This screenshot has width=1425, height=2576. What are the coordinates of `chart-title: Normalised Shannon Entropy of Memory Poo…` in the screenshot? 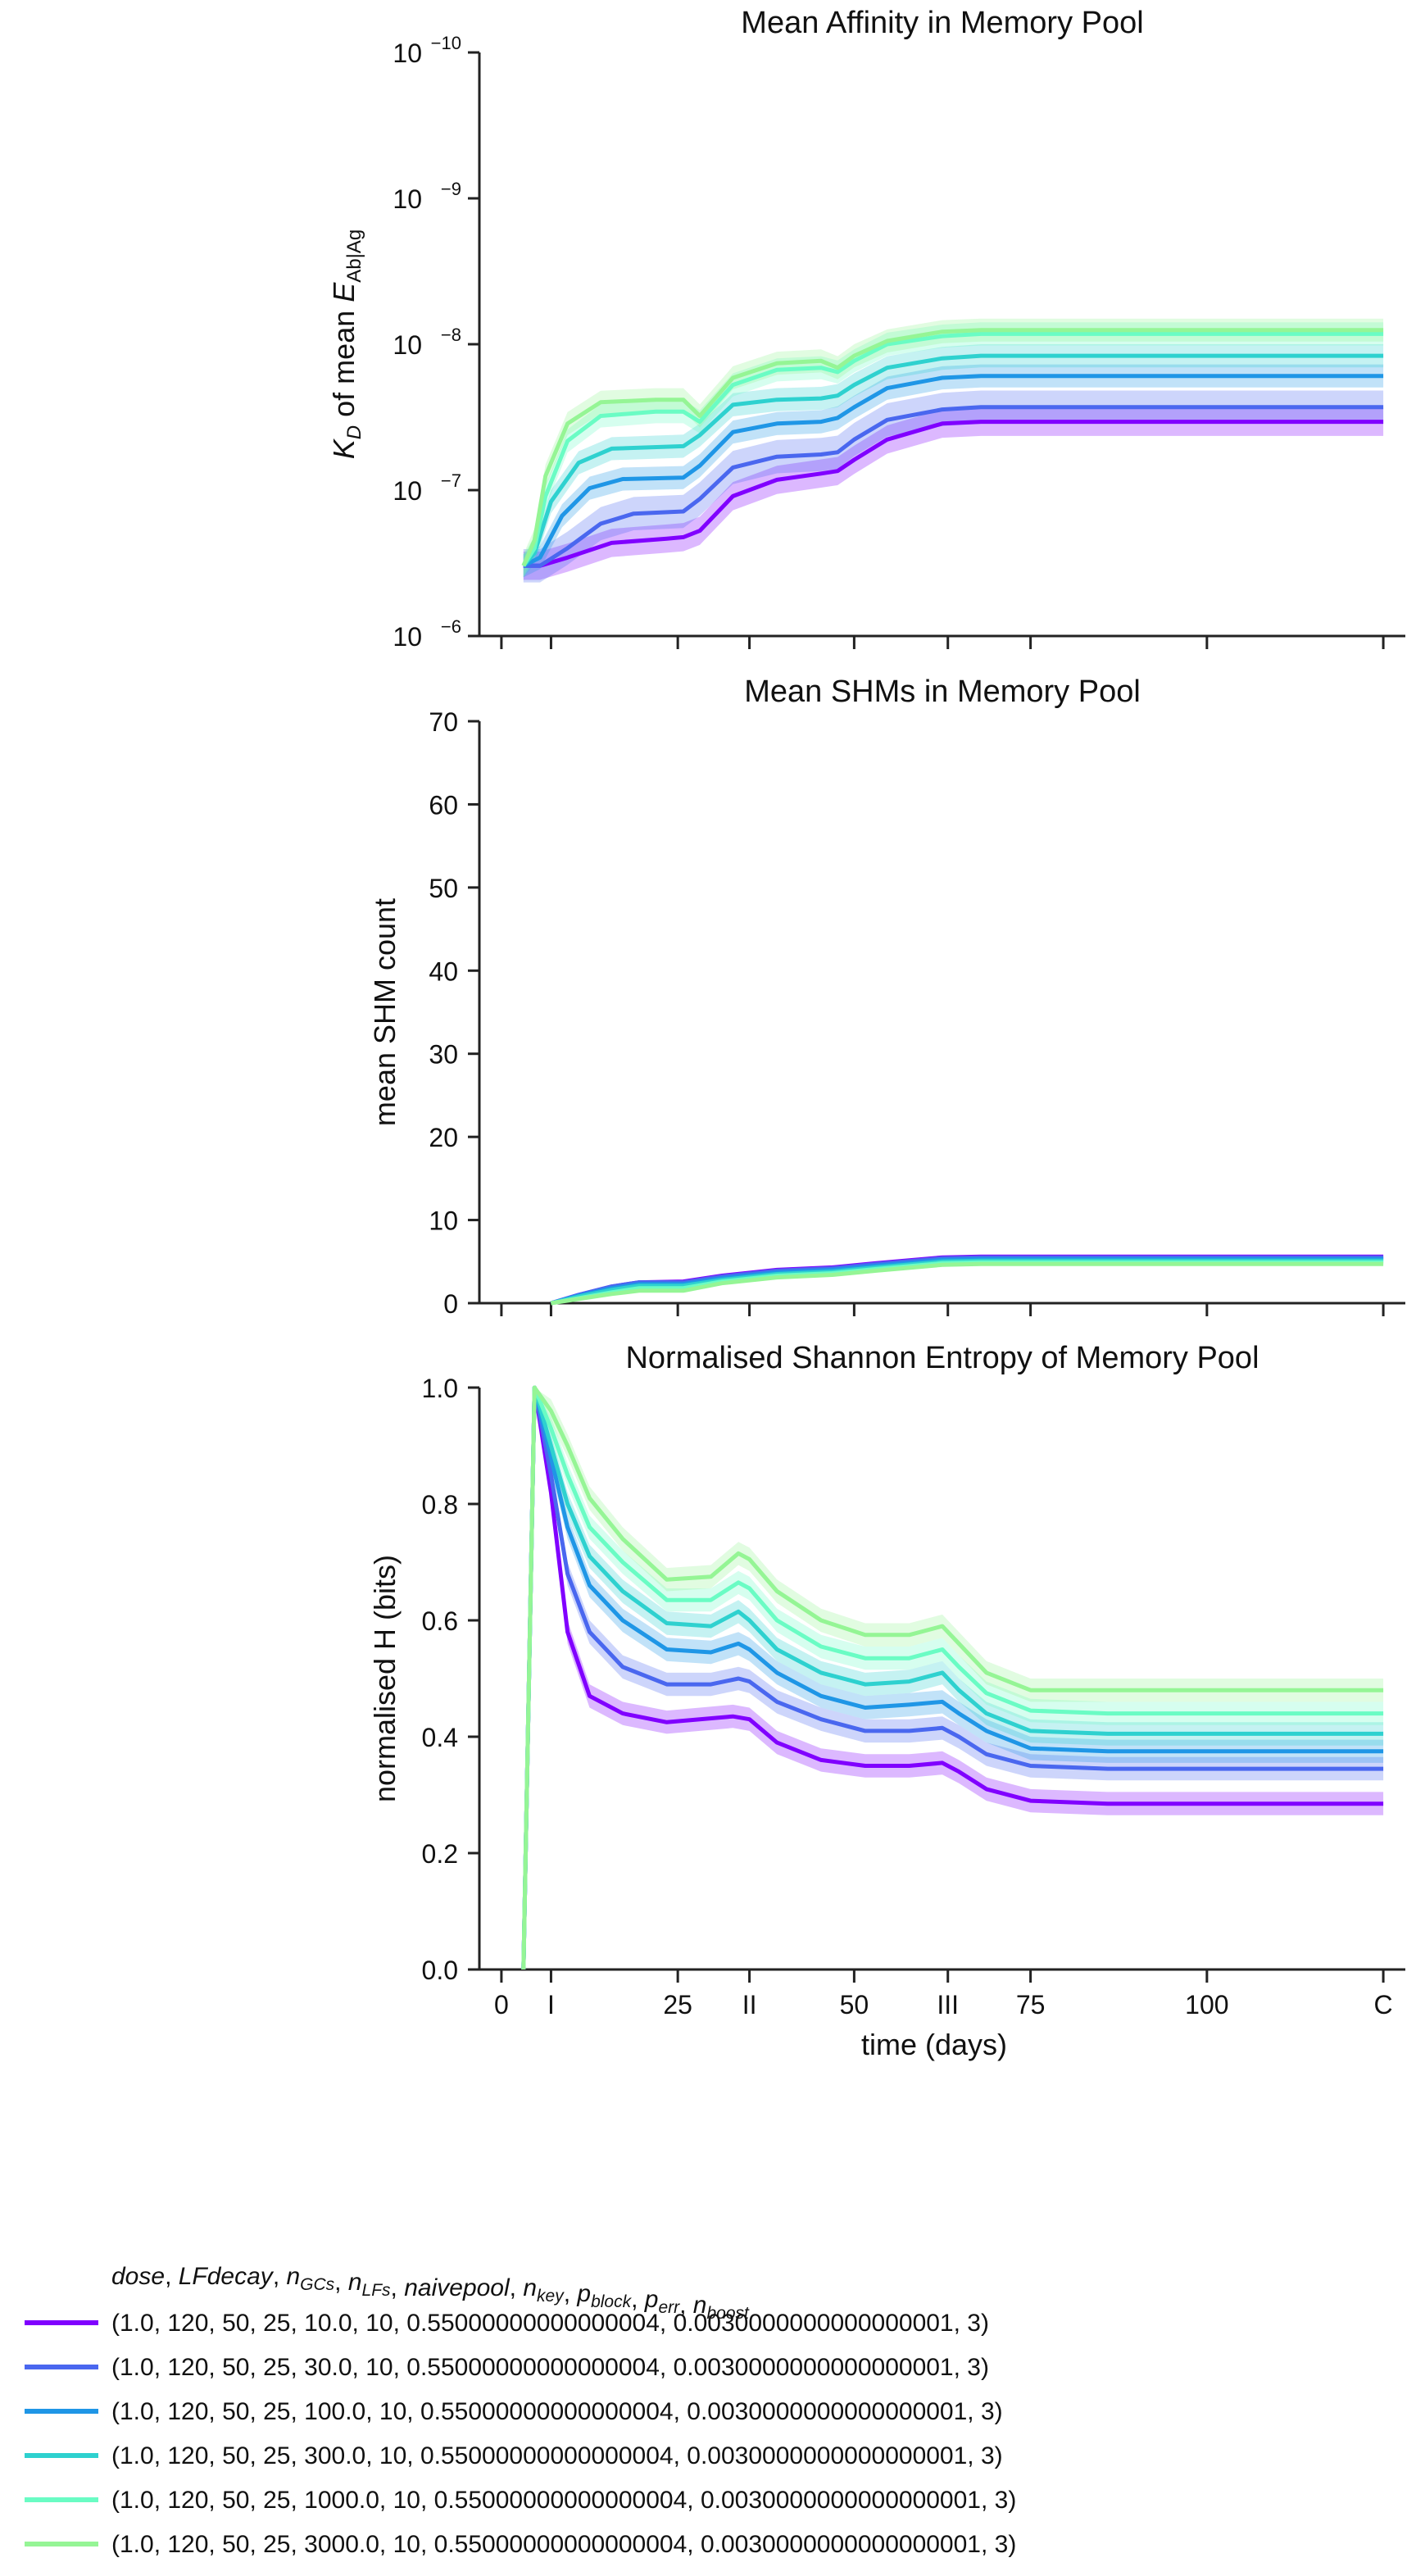 It's located at (942, 1358).